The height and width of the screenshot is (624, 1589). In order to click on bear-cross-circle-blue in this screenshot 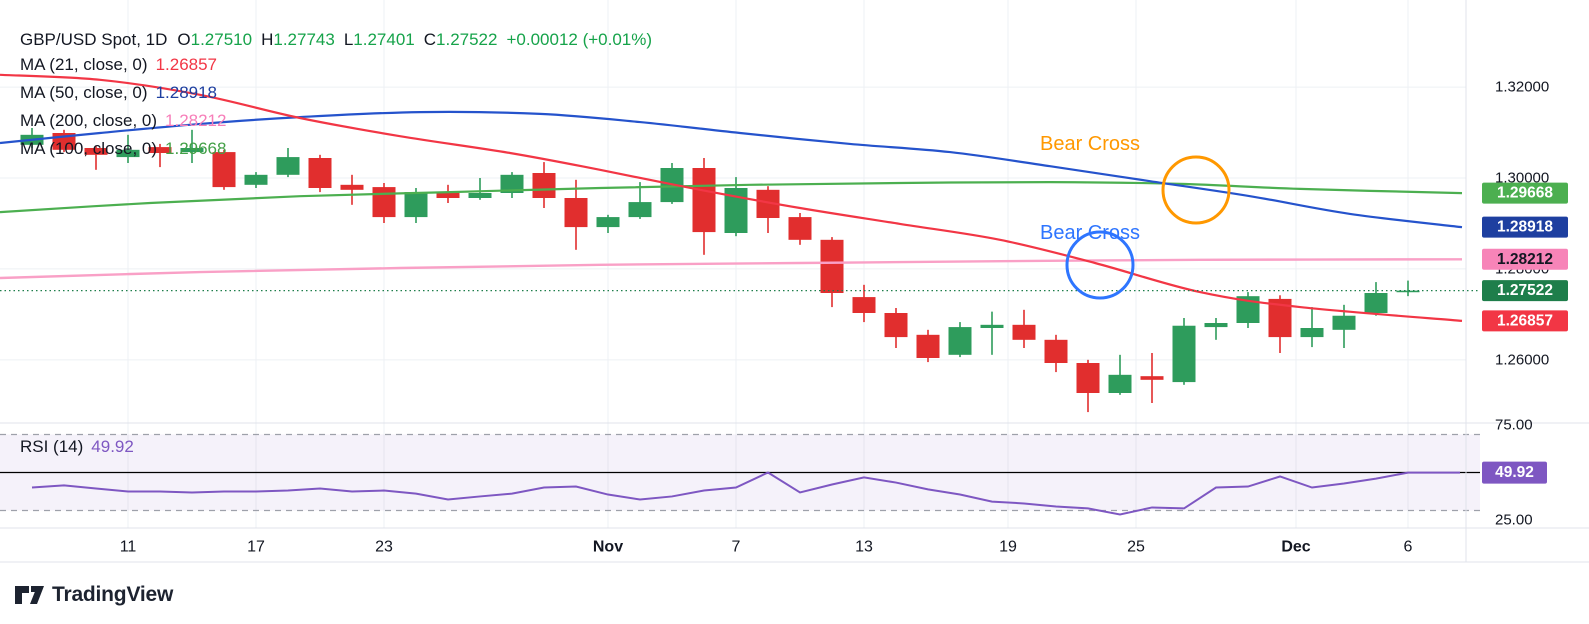, I will do `click(1100, 265)`.